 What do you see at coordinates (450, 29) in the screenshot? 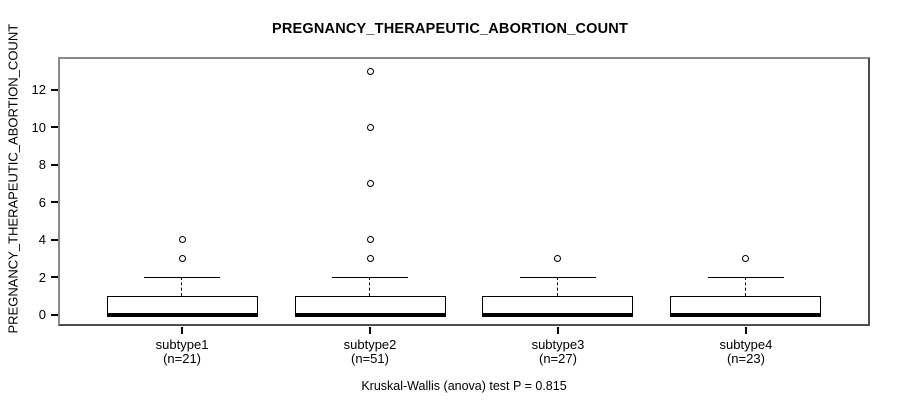
I see `chart-title: PREGNANCY_THERAPEUTIC_ABORTION_COUNT` at bounding box center [450, 29].